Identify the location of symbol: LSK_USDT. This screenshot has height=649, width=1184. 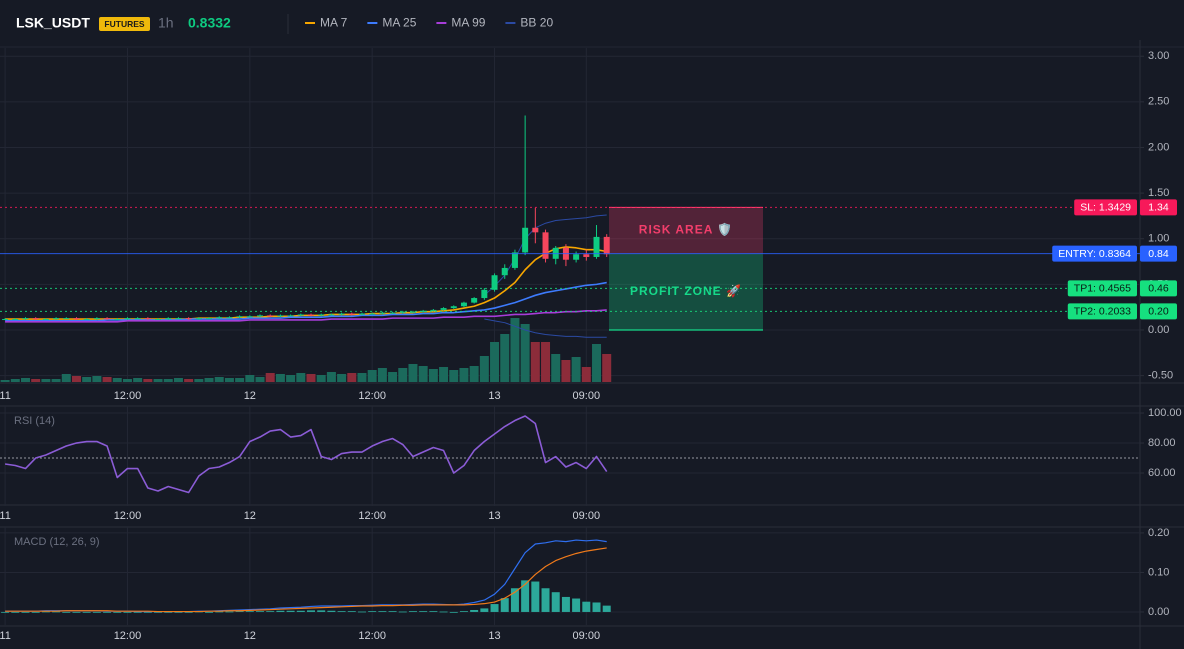
(53, 23).